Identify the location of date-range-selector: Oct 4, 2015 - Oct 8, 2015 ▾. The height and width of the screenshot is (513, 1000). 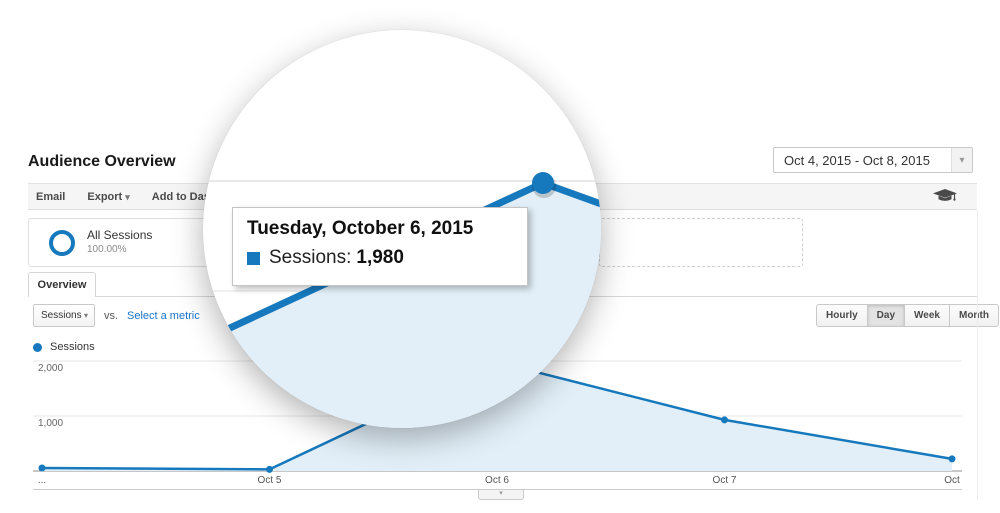
(873, 160).